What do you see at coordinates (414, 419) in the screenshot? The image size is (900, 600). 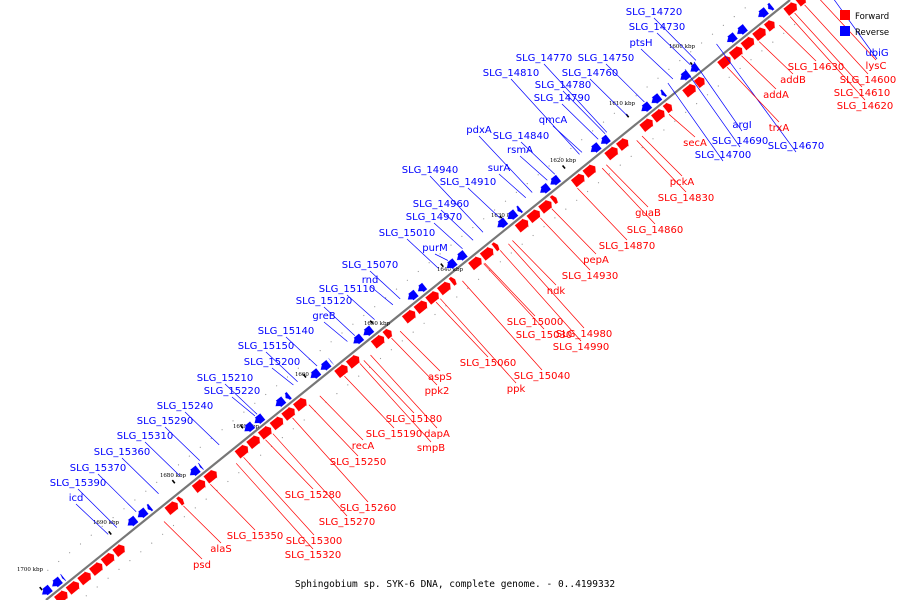 I see `forward-gene-label: SLG_15180` at bounding box center [414, 419].